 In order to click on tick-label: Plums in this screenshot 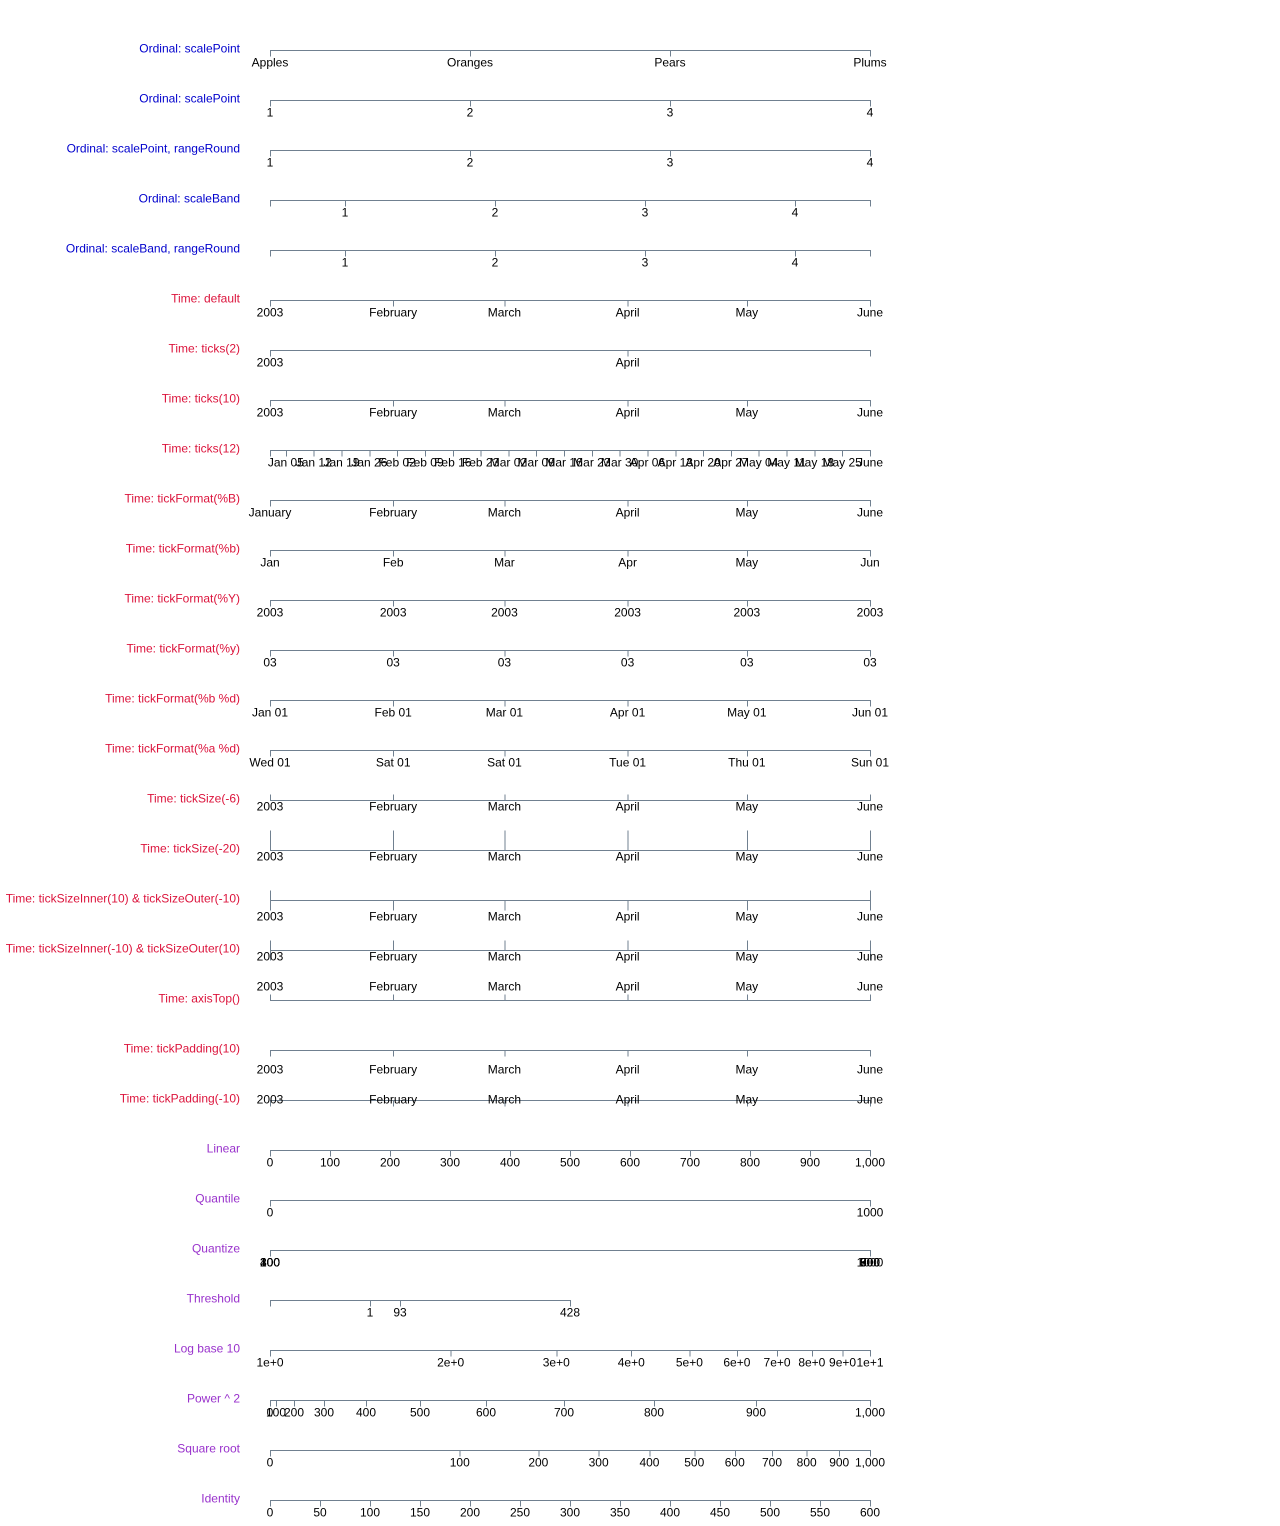, I will do `click(869, 63)`.